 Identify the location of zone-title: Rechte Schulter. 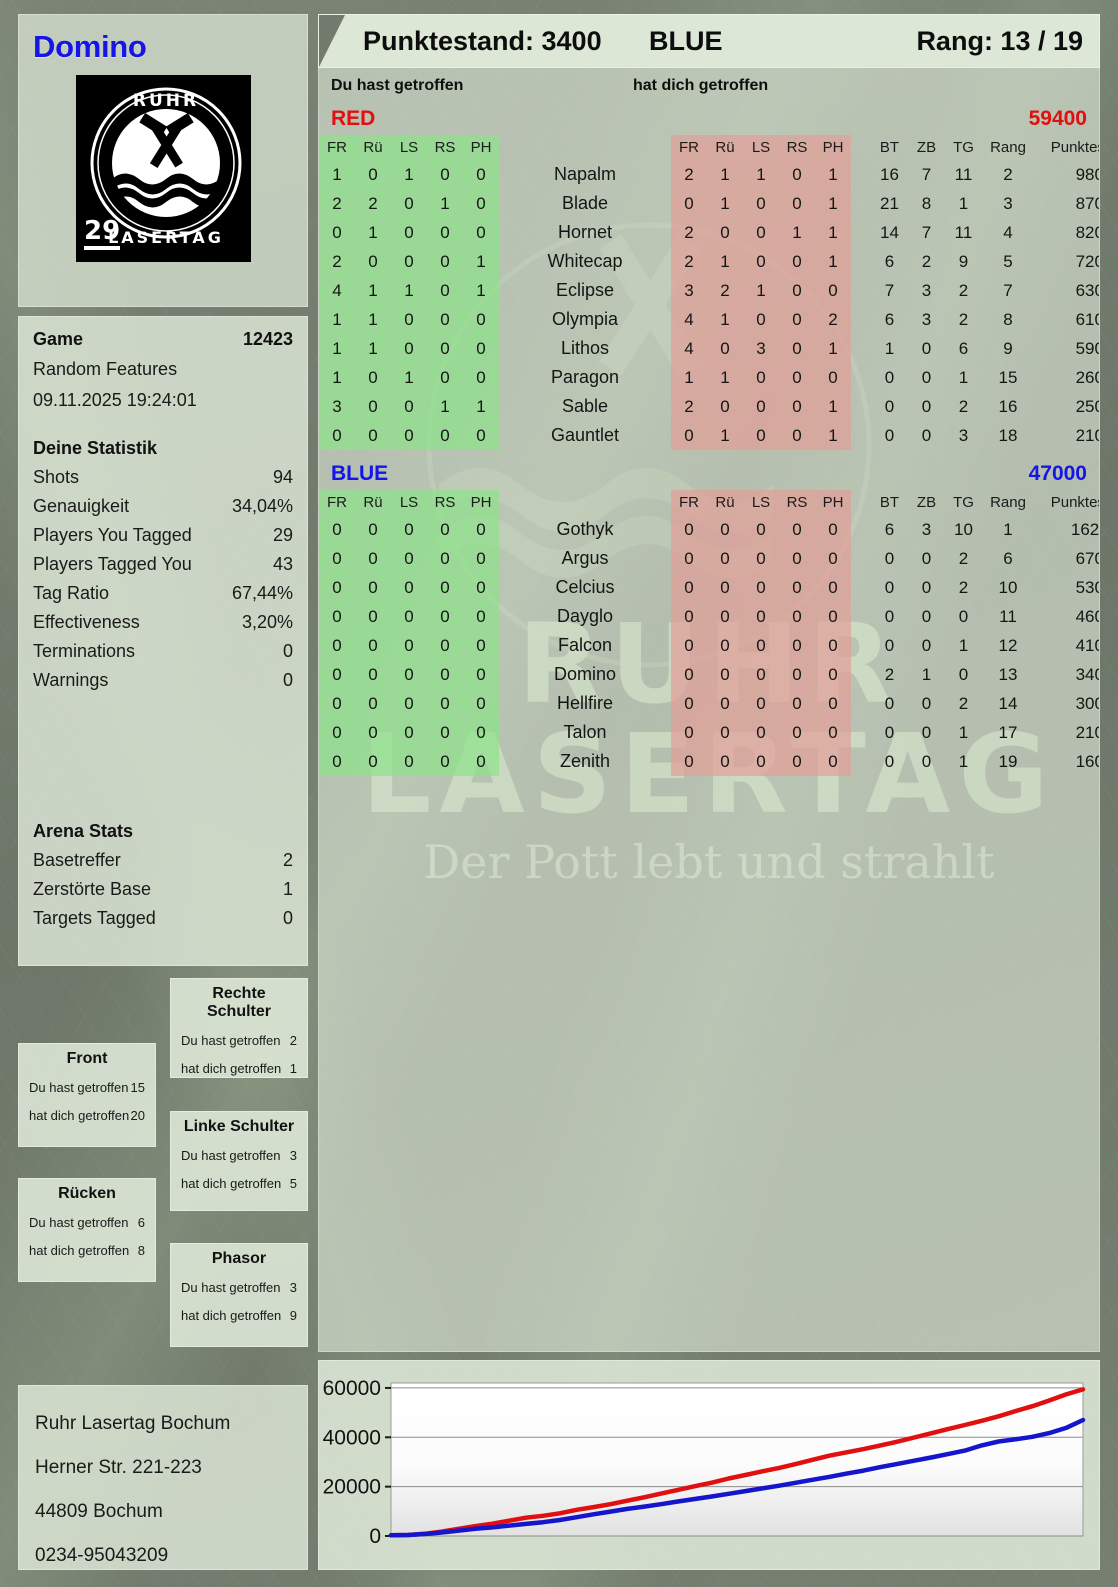
(238, 1002).